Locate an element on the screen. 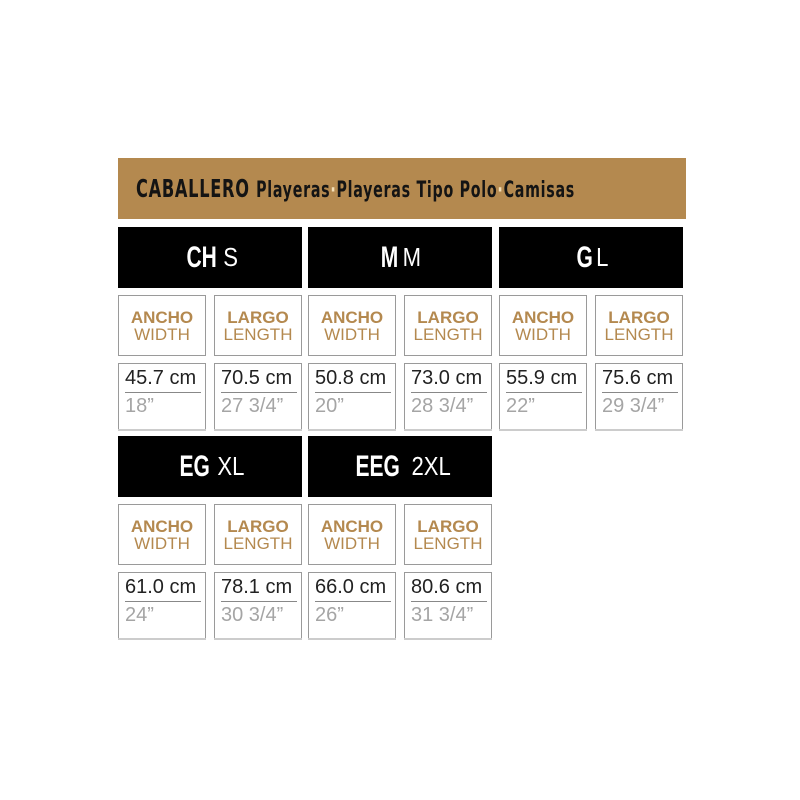  value-cm: 45.7 cm is located at coordinates (163, 380).